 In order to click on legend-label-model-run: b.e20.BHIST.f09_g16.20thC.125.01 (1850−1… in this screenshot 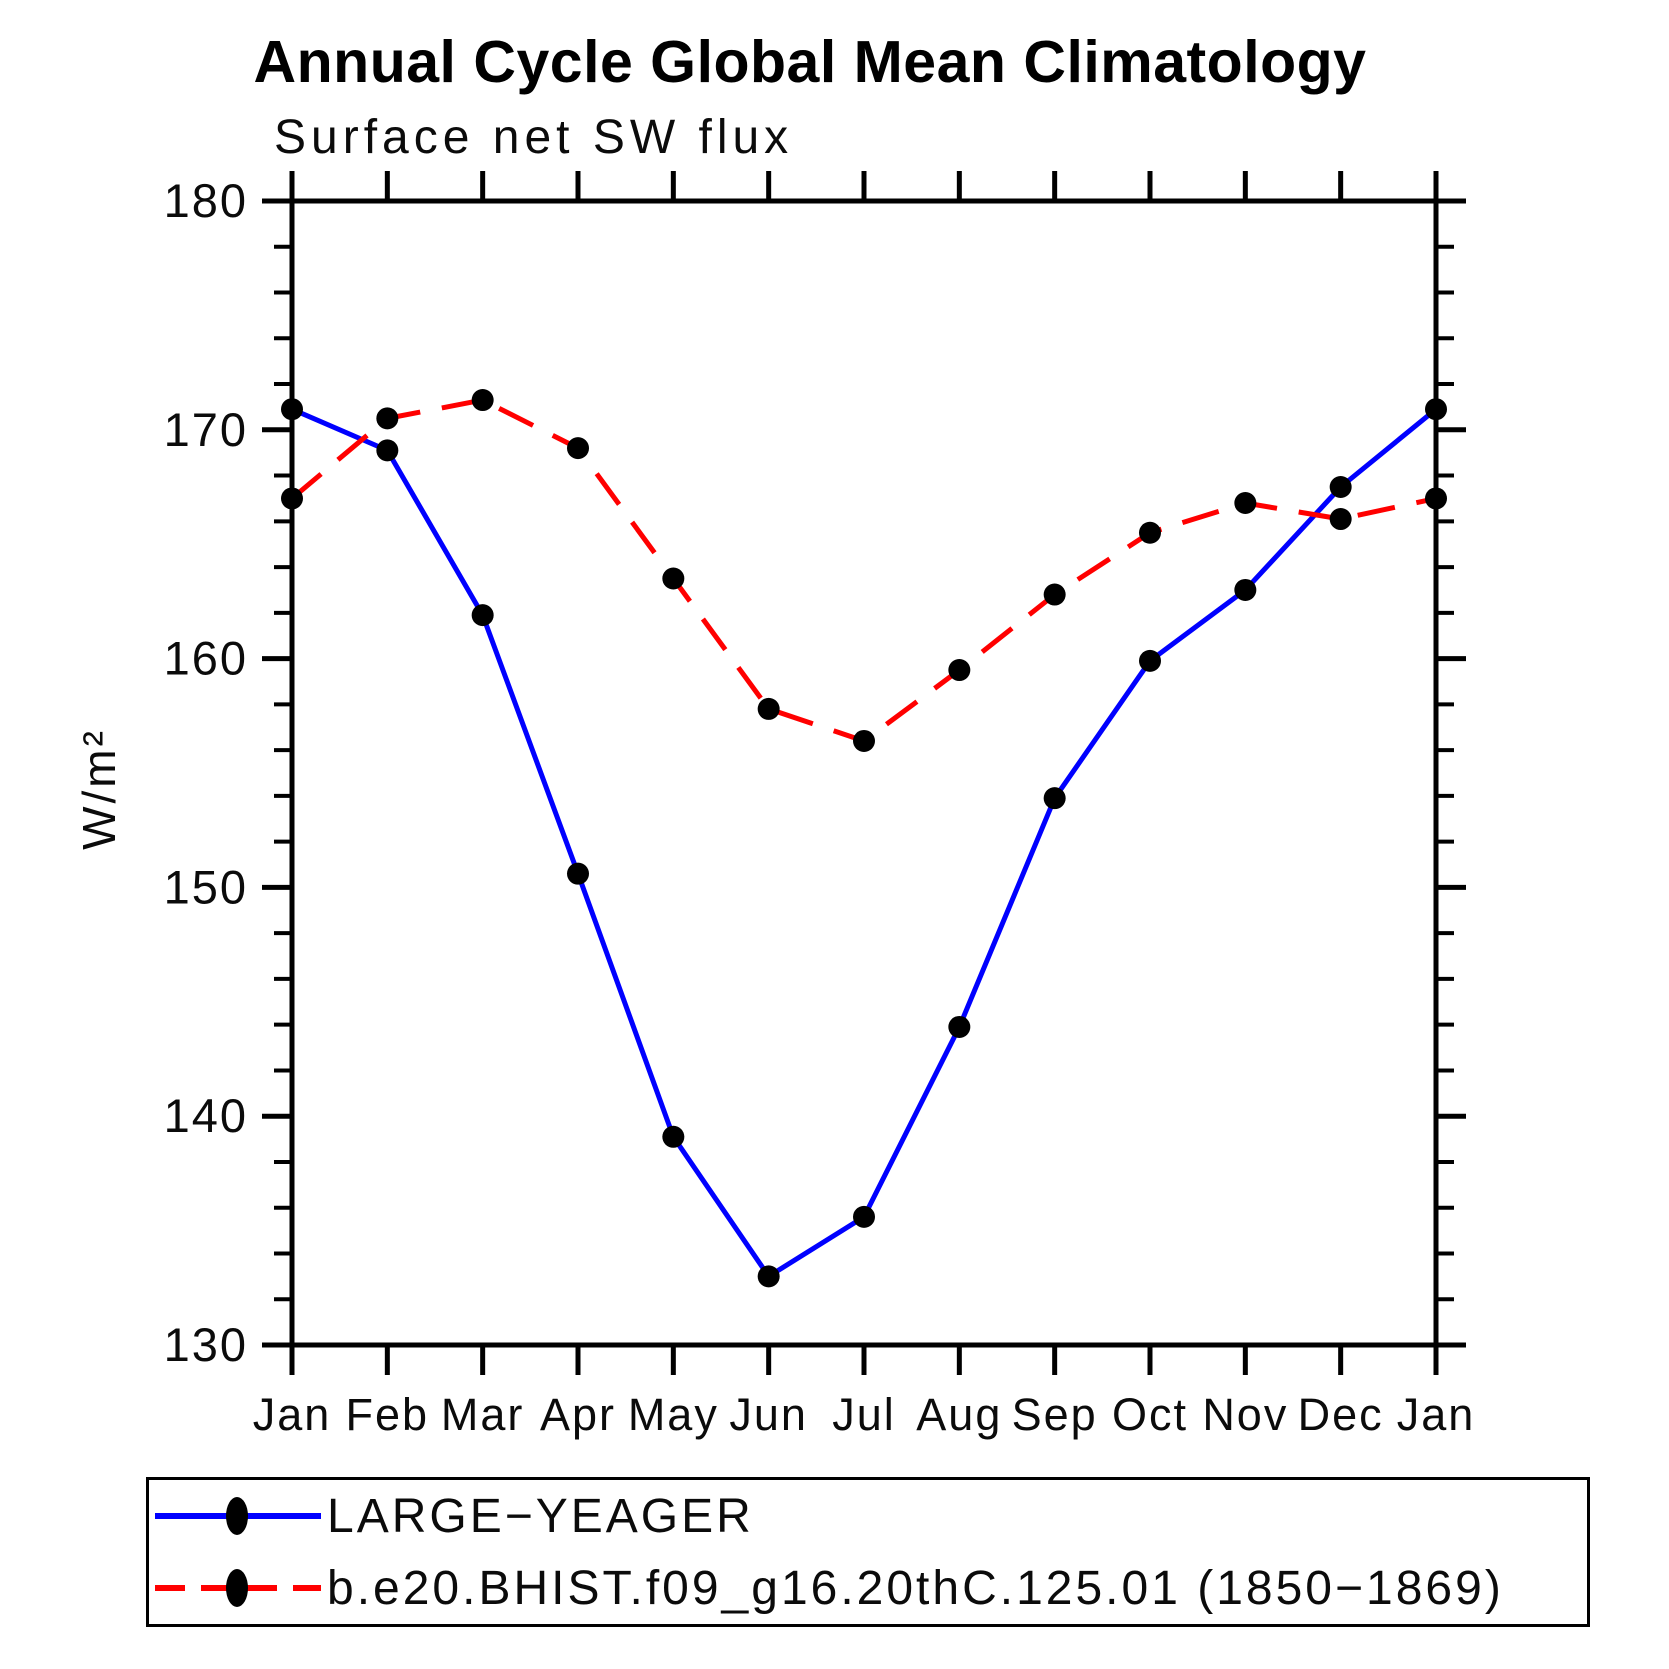, I will do `click(915, 1588)`.